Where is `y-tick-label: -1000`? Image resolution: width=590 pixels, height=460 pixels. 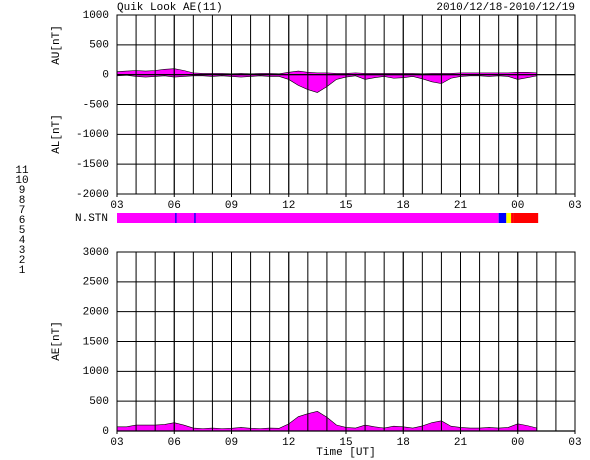 y-tick-label: -1000 is located at coordinates (92, 135).